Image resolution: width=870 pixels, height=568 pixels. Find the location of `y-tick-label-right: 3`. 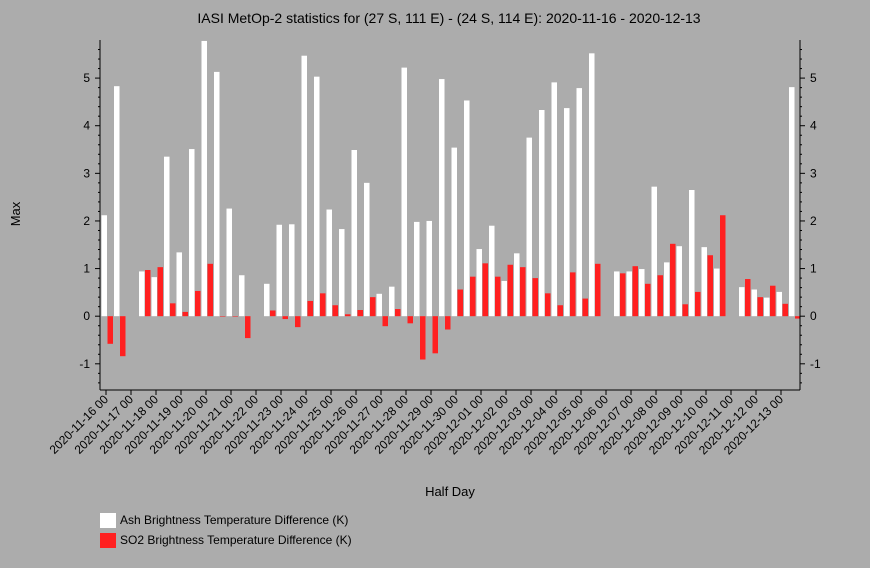

y-tick-label-right: 3 is located at coordinates (813, 173).